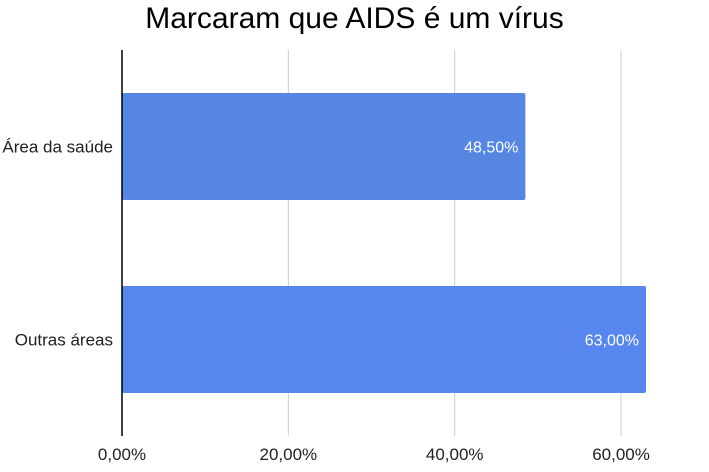  What do you see at coordinates (455, 454) in the screenshot?
I see `x-tick-label: 40,00%` at bounding box center [455, 454].